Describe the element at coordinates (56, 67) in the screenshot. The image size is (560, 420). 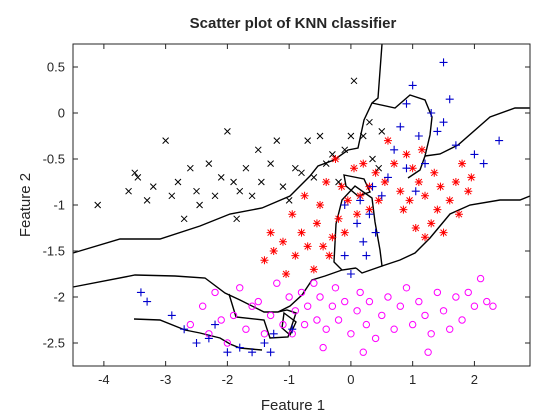
I see `y-tick-label: 0.5` at that location.